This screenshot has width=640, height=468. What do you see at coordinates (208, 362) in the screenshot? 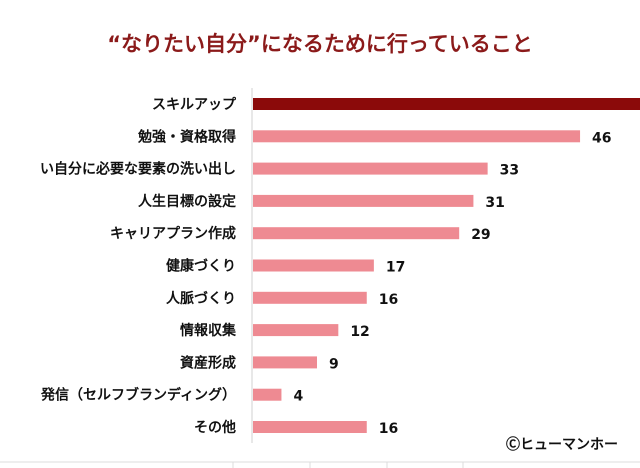
I see `category-label: 資産形成` at bounding box center [208, 362].